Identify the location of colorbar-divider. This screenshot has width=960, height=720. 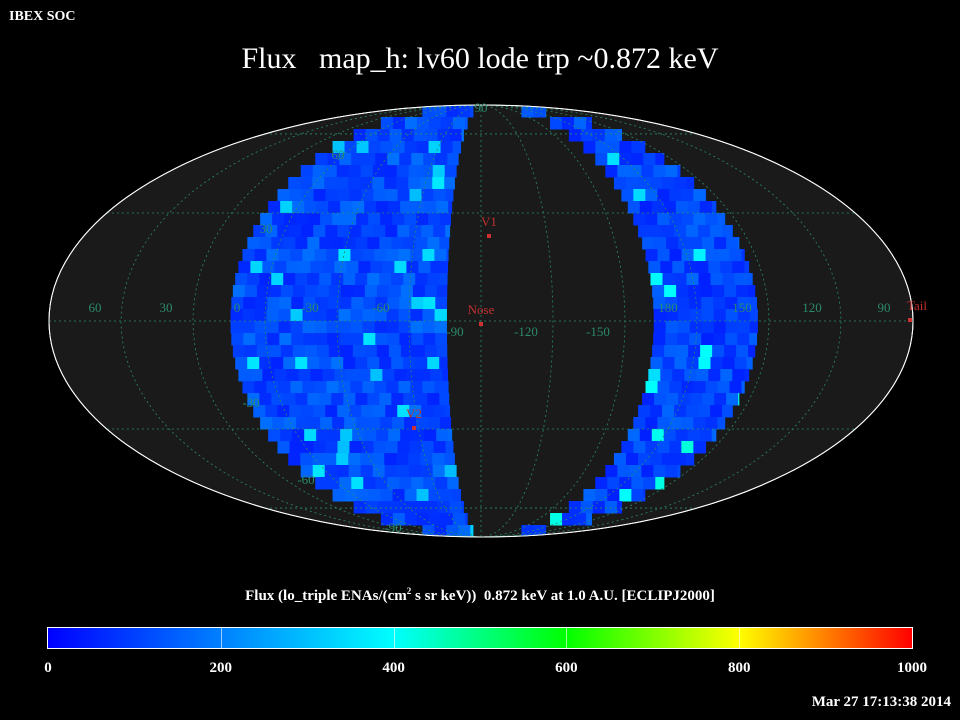
(567, 638).